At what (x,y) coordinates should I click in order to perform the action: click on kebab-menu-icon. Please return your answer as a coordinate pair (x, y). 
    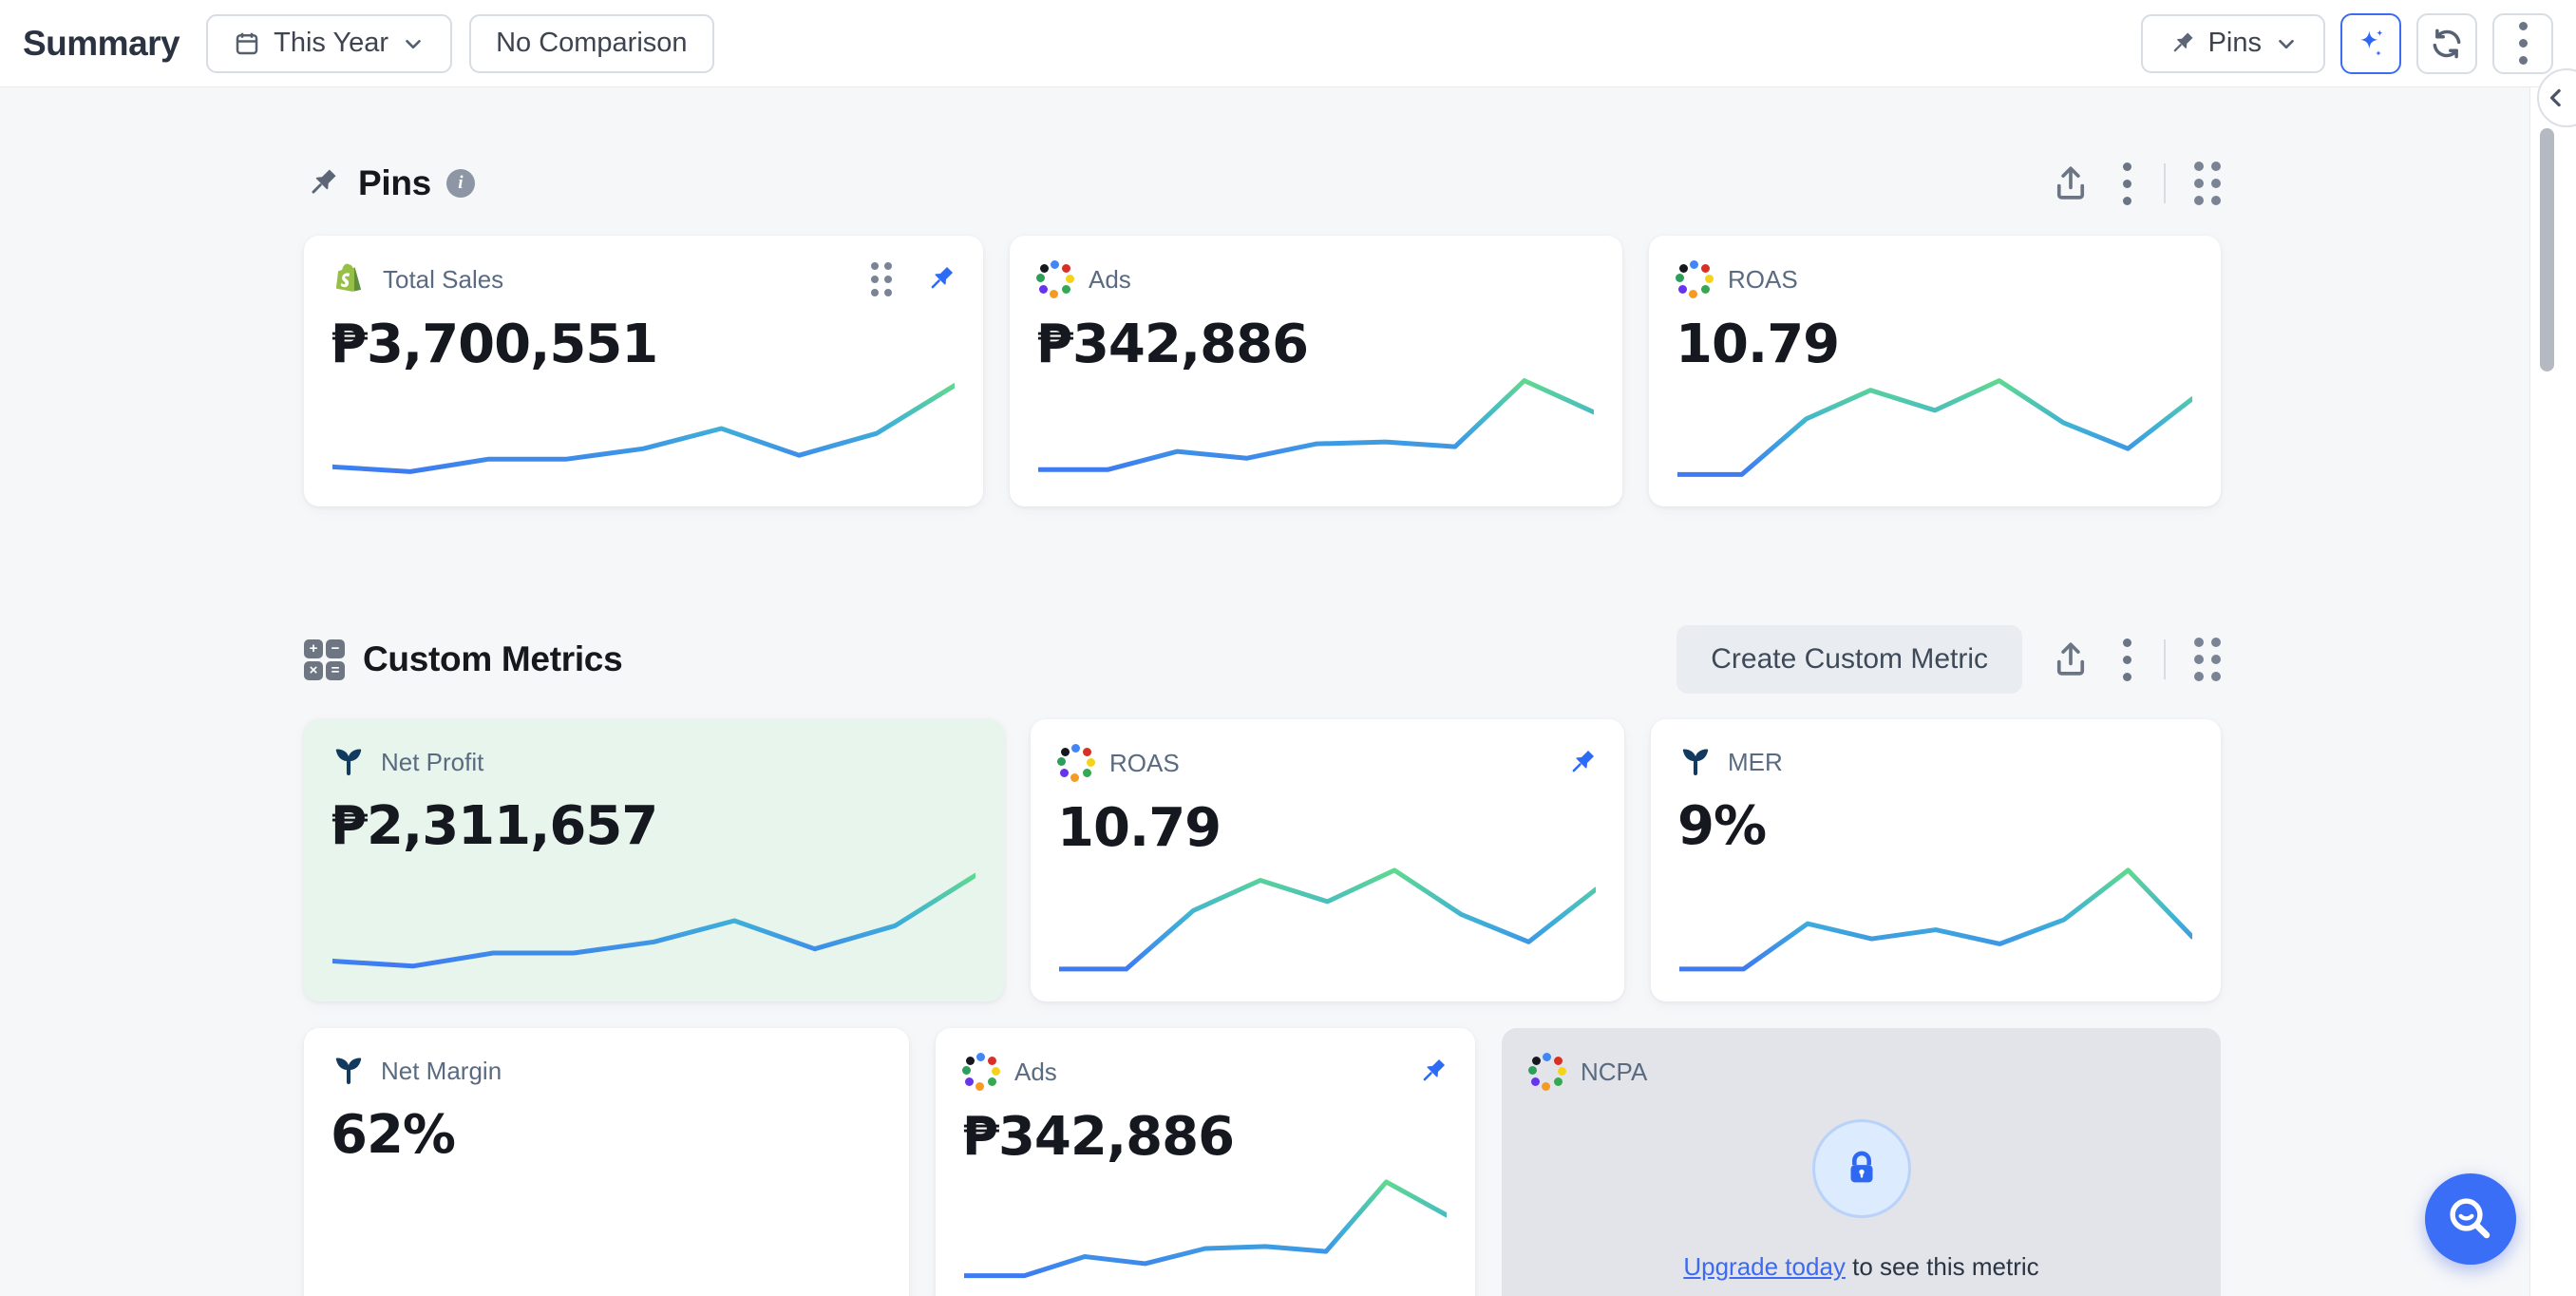
    Looking at the image, I should click on (2523, 43).